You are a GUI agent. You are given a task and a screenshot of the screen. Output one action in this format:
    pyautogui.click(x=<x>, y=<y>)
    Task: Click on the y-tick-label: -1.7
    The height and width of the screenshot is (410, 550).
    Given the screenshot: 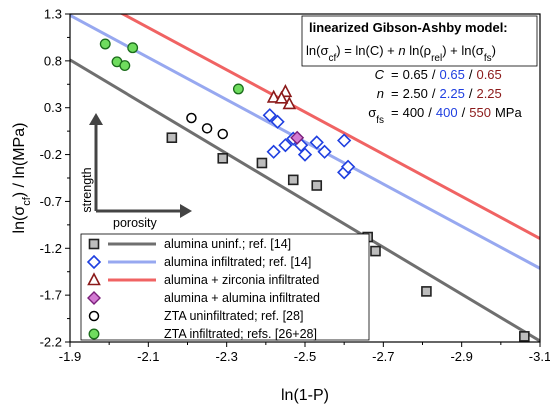 What is the action you would take?
    pyautogui.click(x=51, y=295)
    